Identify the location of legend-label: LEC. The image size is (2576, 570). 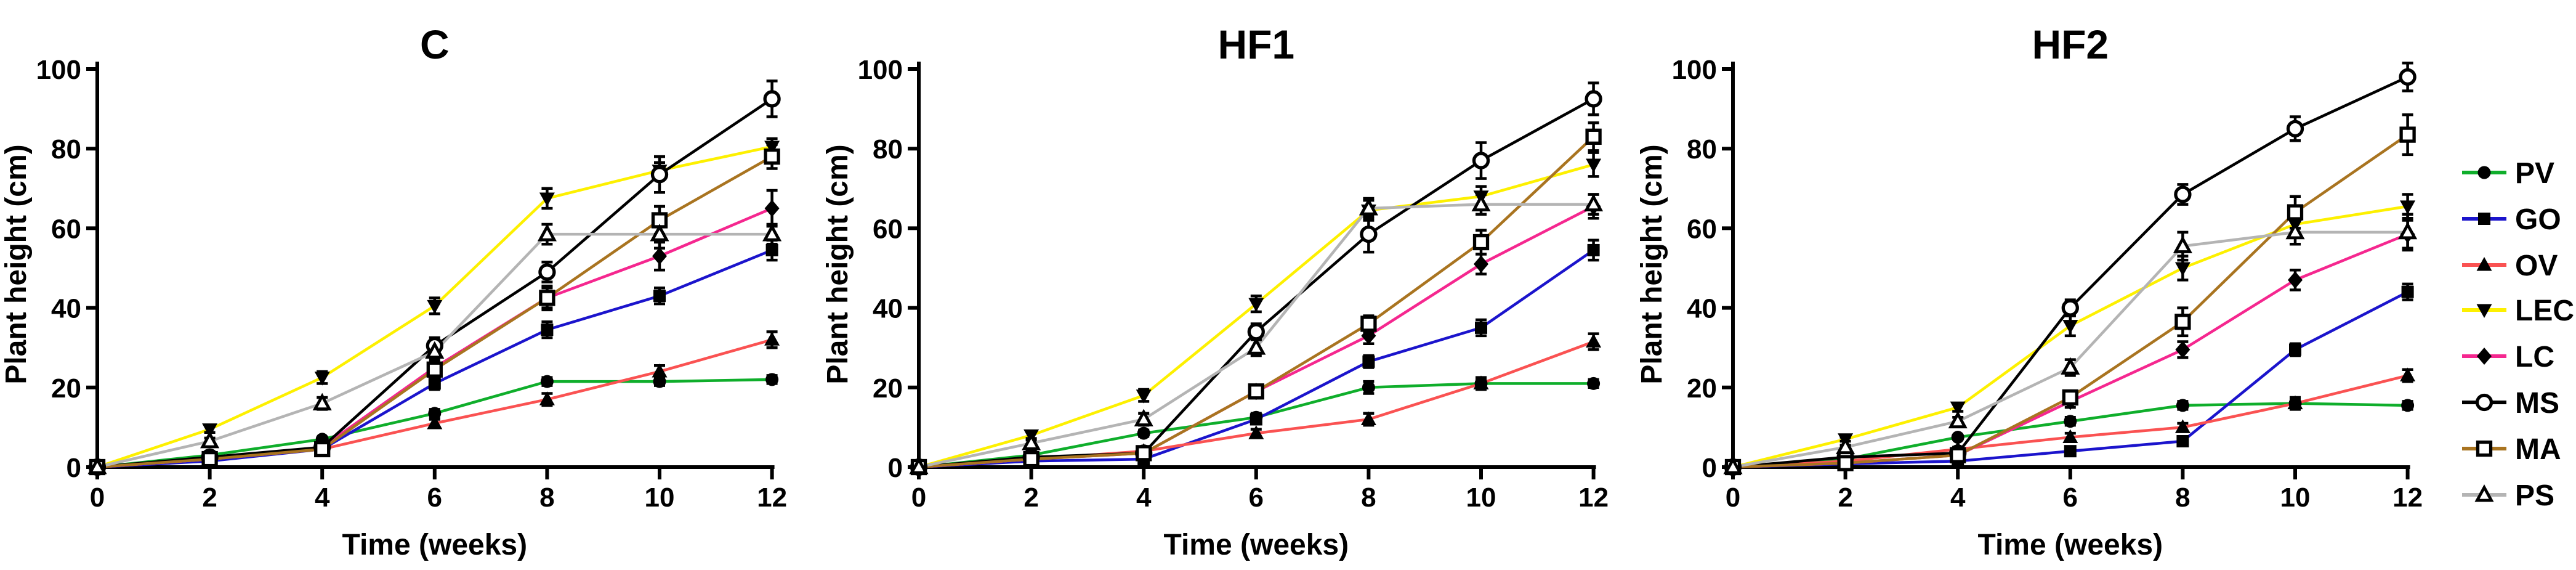
(2544, 311).